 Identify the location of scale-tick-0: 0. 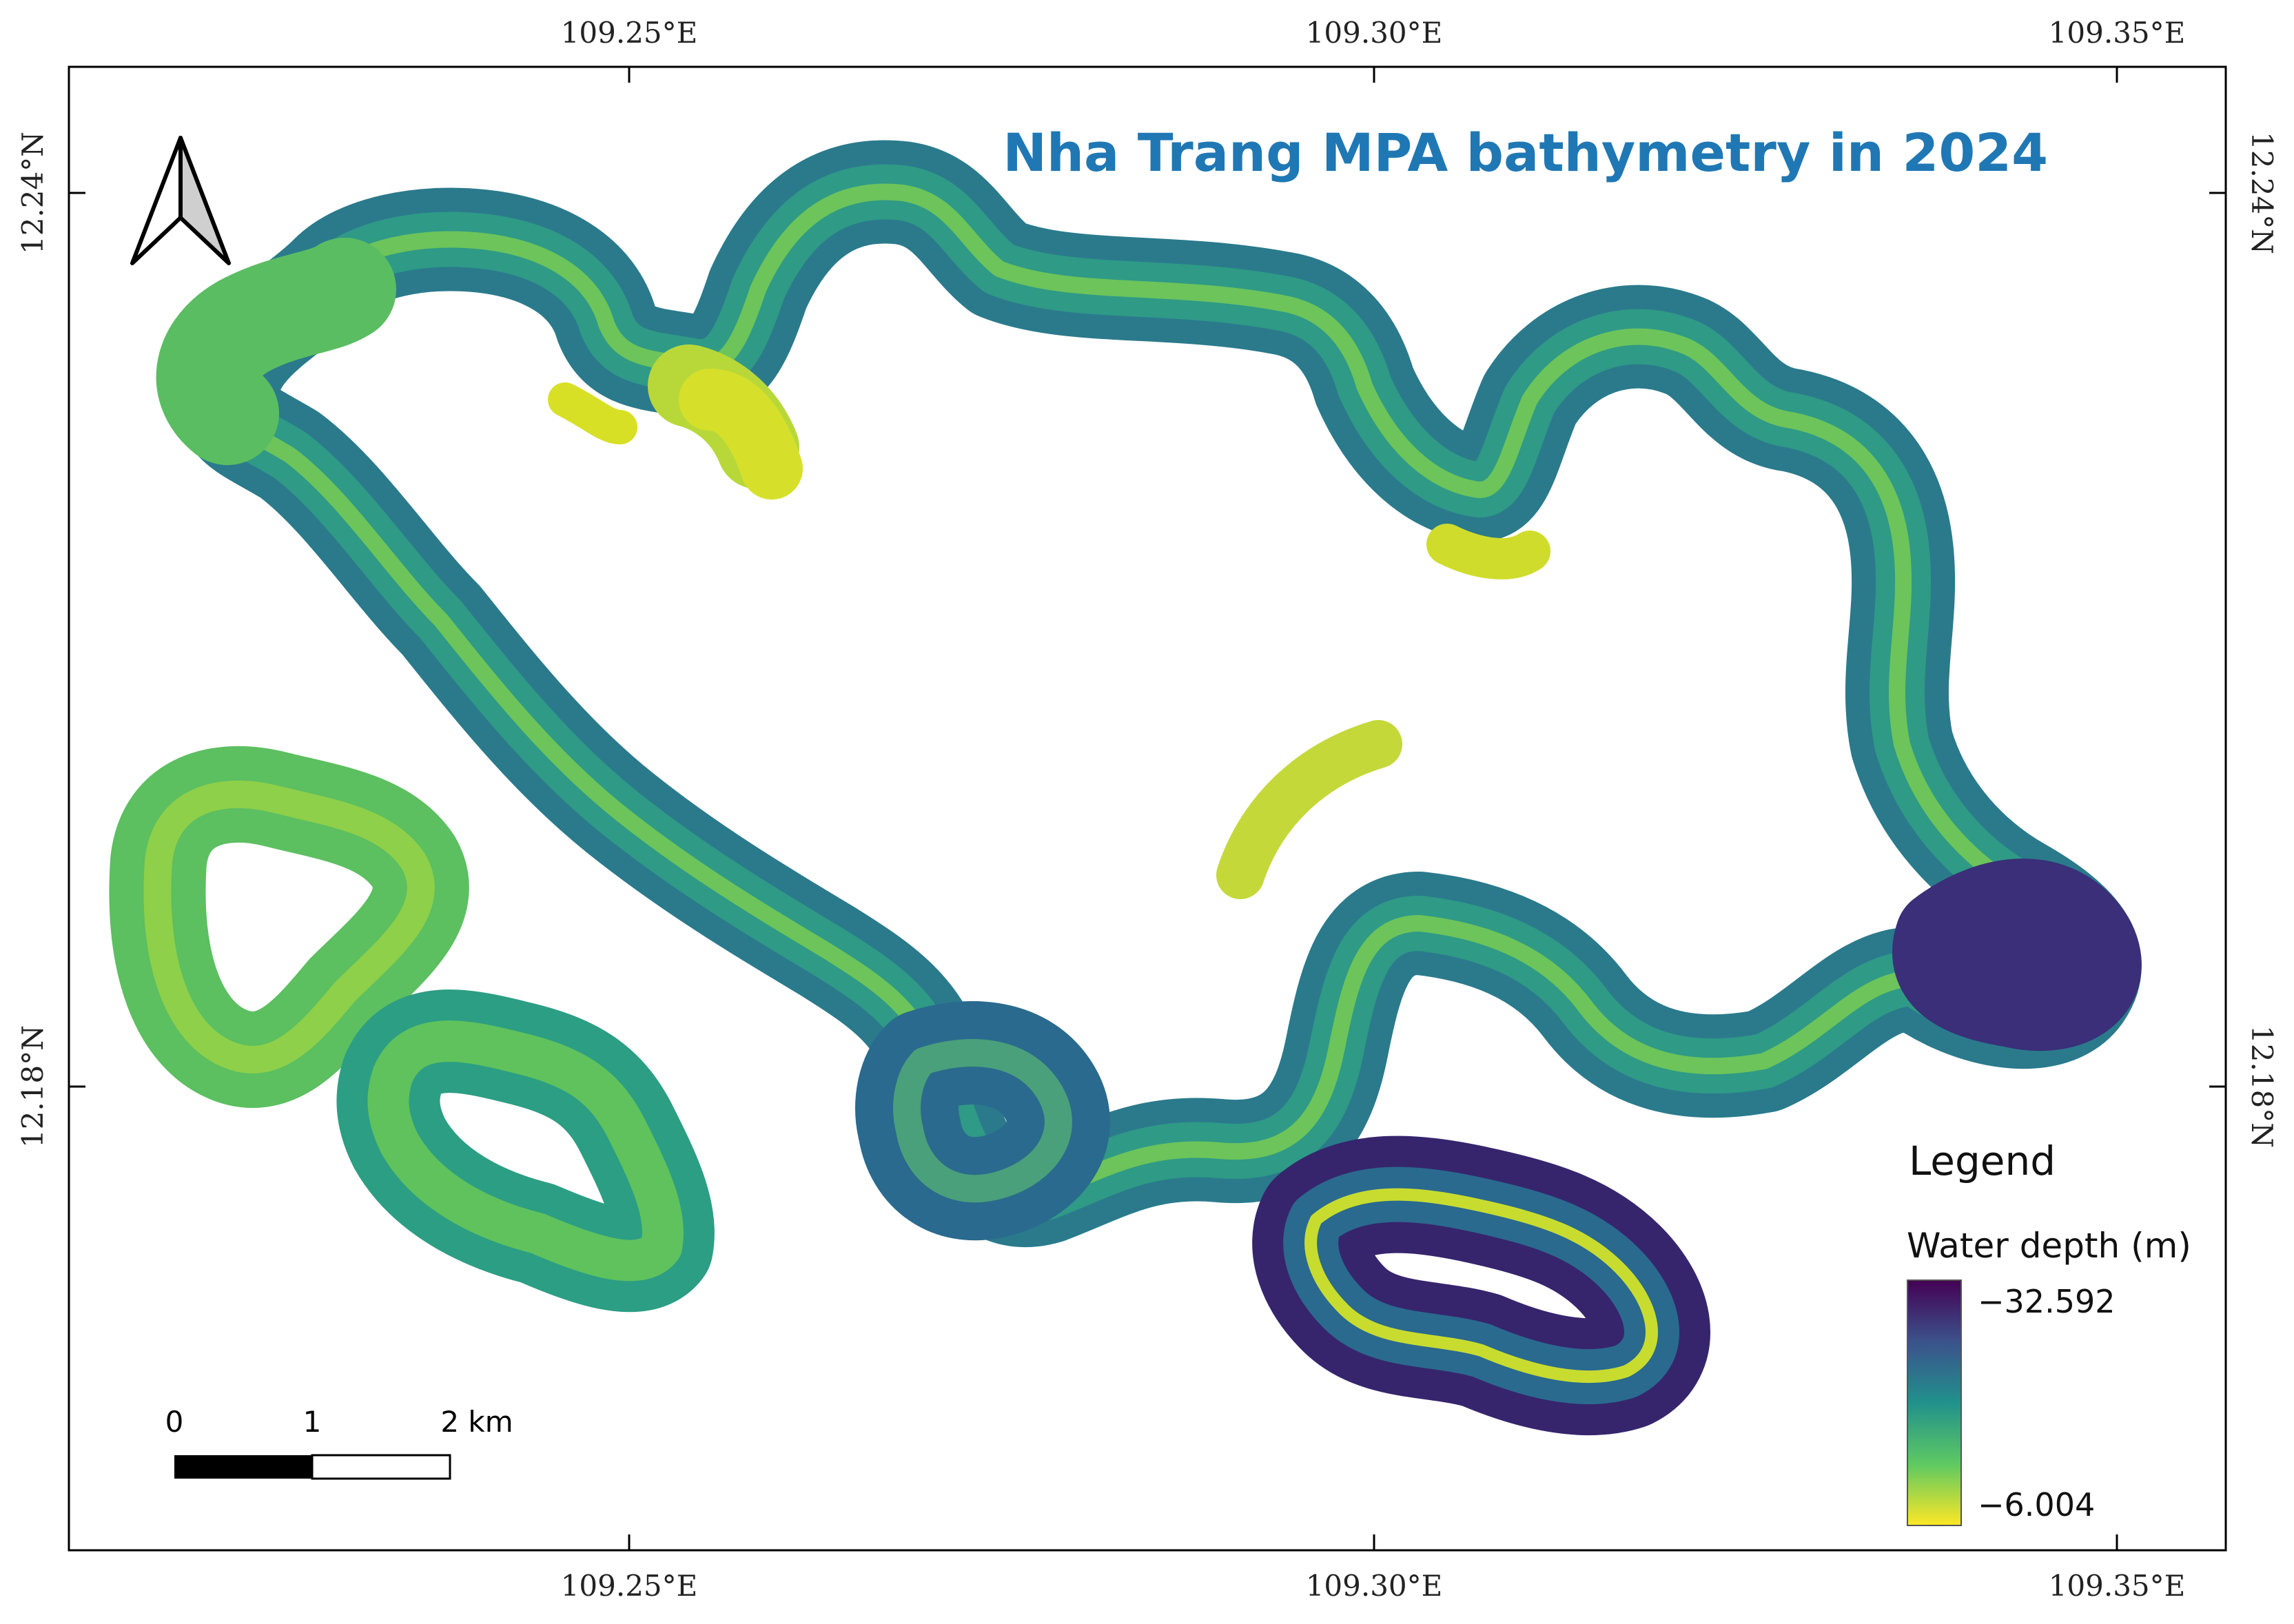
(174, 1422).